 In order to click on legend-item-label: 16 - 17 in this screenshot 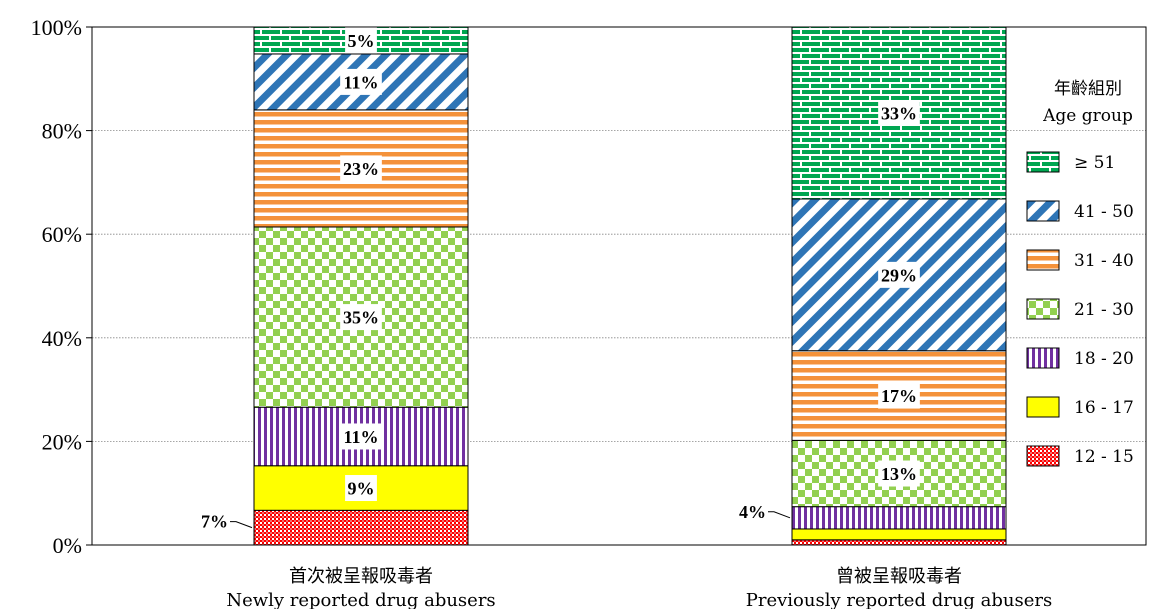, I will do `click(1104, 408)`.